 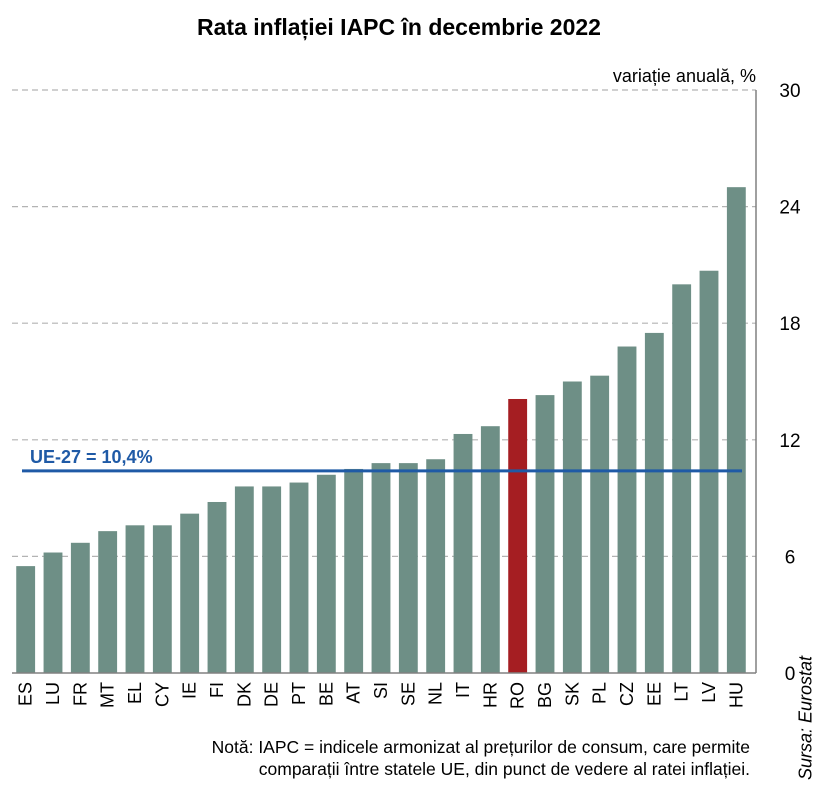 I want to click on x-tick-label: MT, so click(x=108, y=695).